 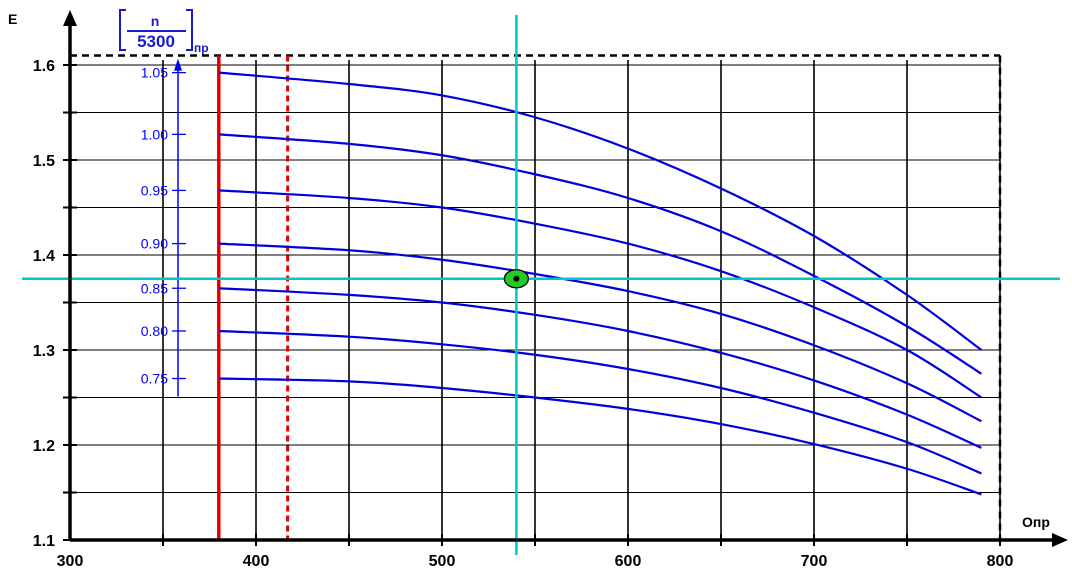 What do you see at coordinates (1060, 540) in the screenshot?
I see `x-axis-arrowhead` at bounding box center [1060, 540].